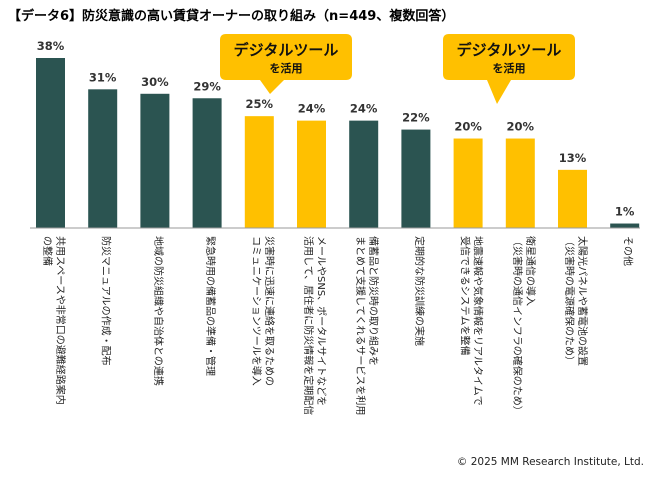  I want to click on category-label-line: 防災マニュアルの作成・配布, so click(106, 301).